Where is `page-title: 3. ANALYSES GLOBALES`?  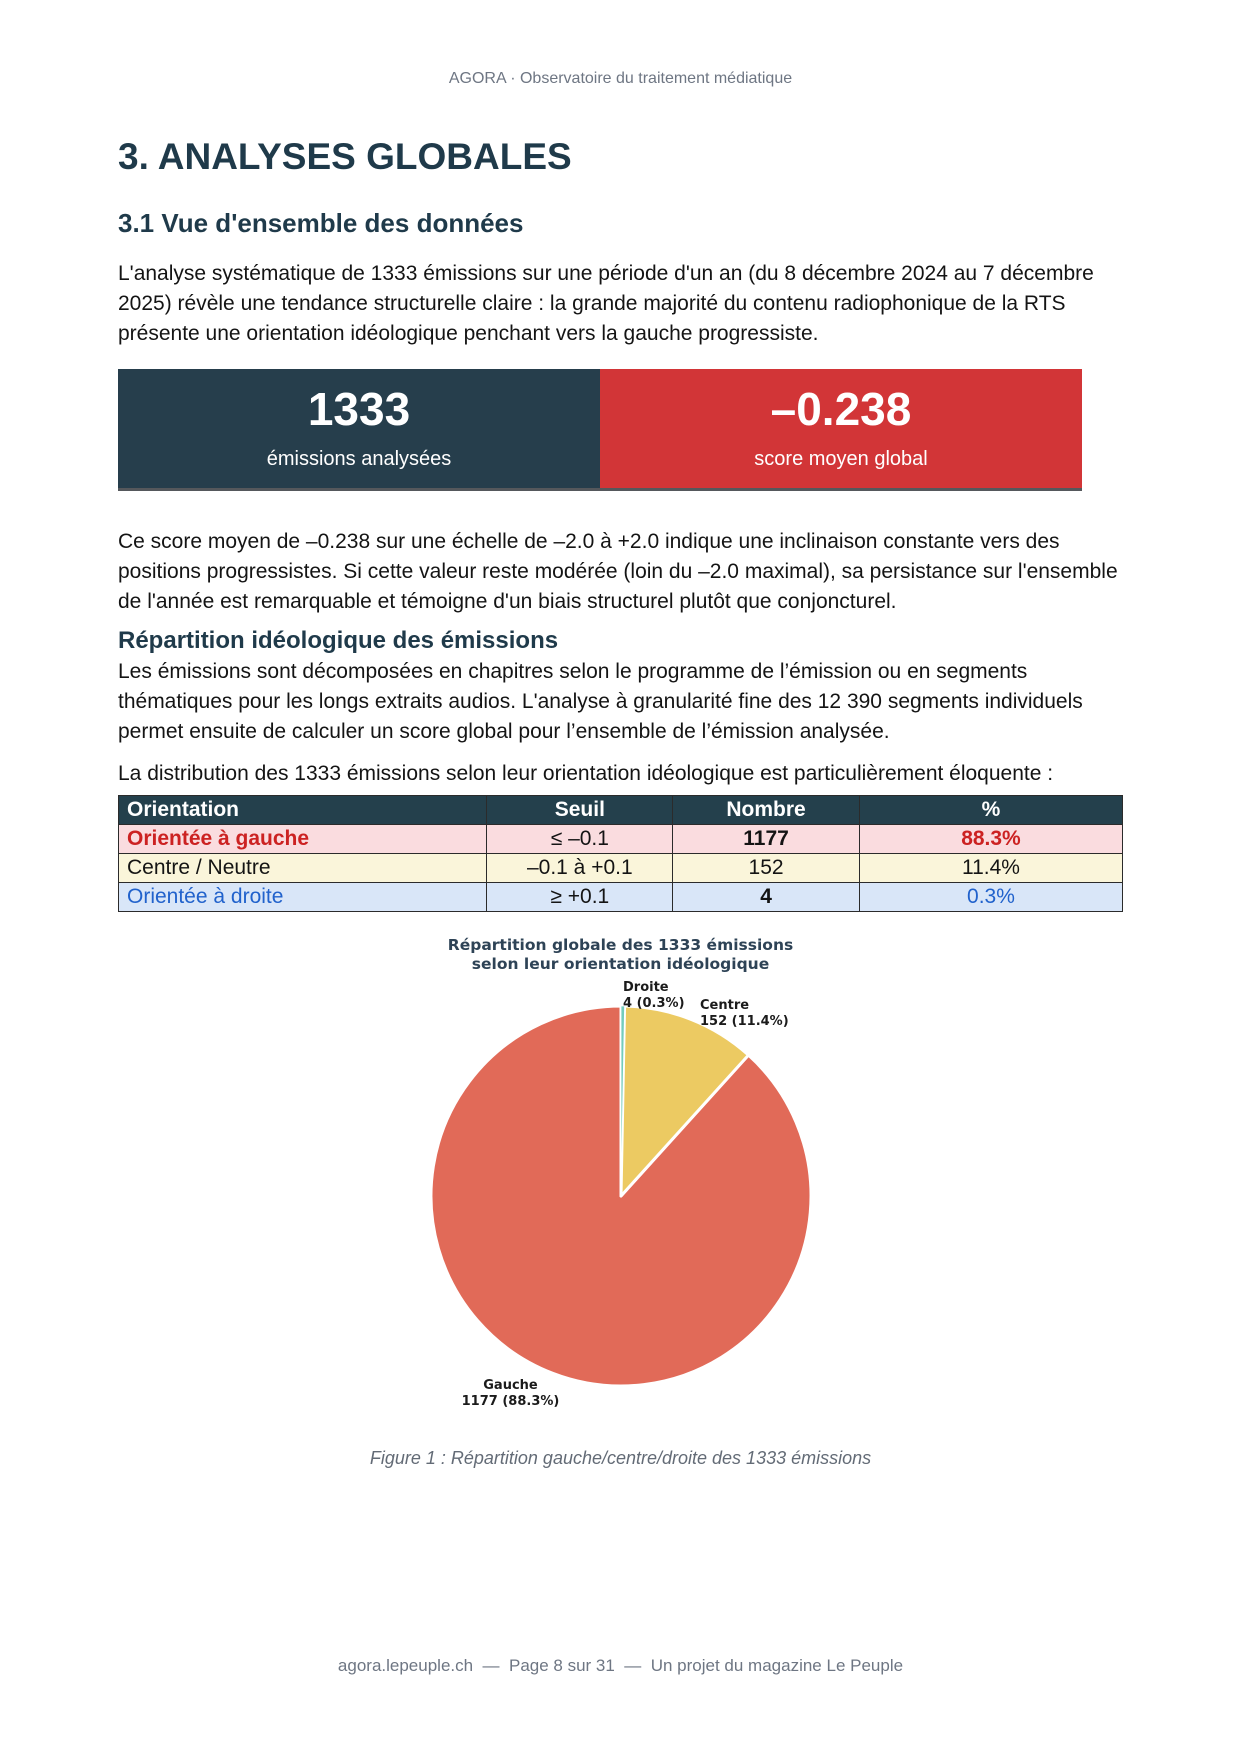
page-title: 3. ANALYSES GLOBALES is located at coordinates (345, 156).